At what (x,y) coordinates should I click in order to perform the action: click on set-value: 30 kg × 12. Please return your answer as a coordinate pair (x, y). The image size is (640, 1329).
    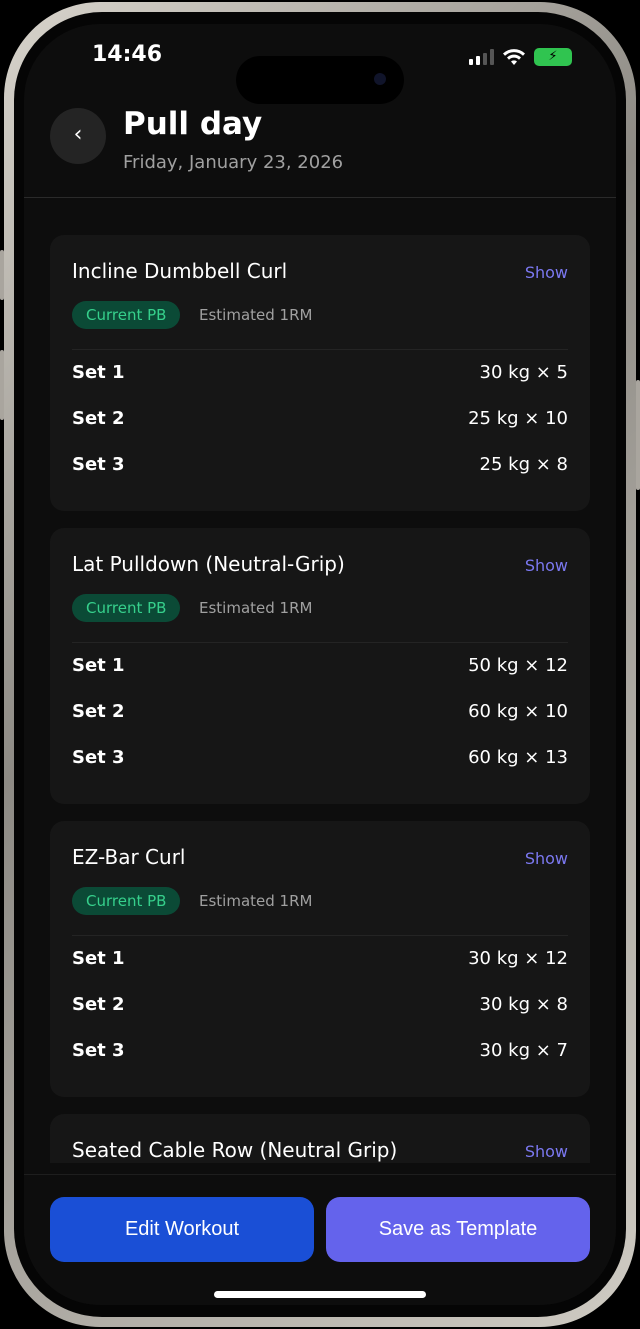
    Looking at the image, I should click on (518, 958).